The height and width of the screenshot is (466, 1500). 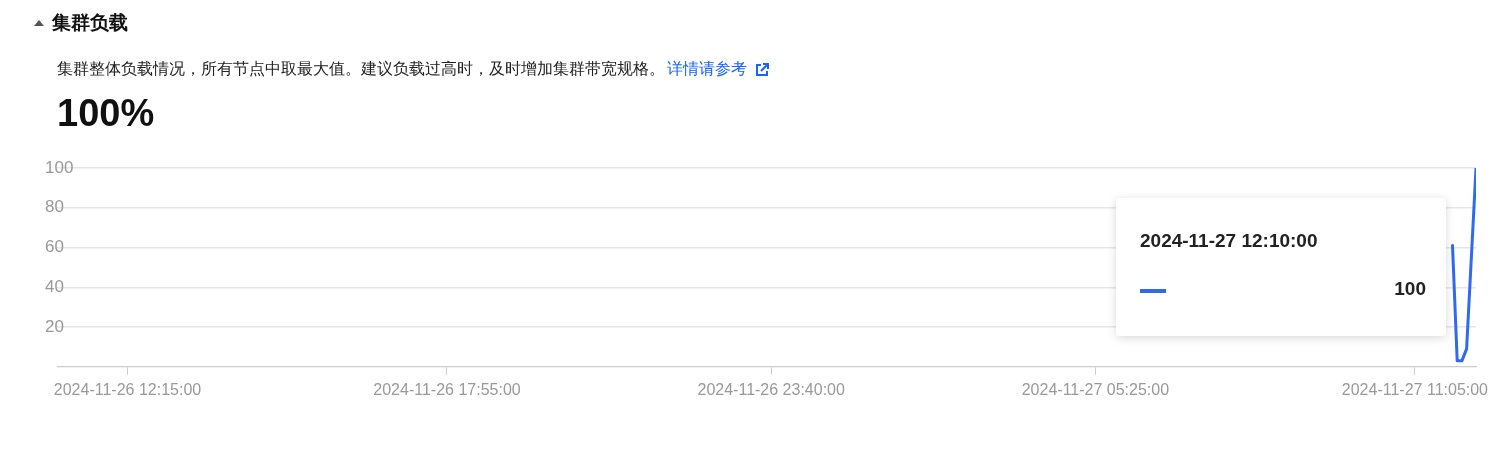 What do you see at coordinates (90, 23) in the screenshot?
I see `chart-title: 集群负载` at bounding box center [90, 23].